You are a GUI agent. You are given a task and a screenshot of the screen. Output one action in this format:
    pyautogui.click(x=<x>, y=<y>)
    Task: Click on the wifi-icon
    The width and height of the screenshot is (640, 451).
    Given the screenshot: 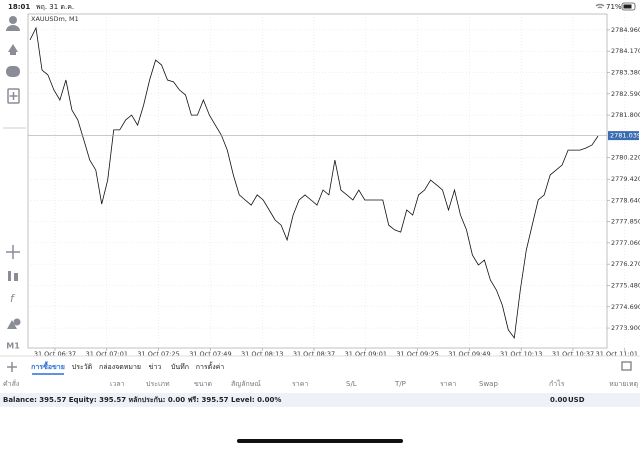 What is the action you would take?
    pyautogui.click(x=600, y=6)
    